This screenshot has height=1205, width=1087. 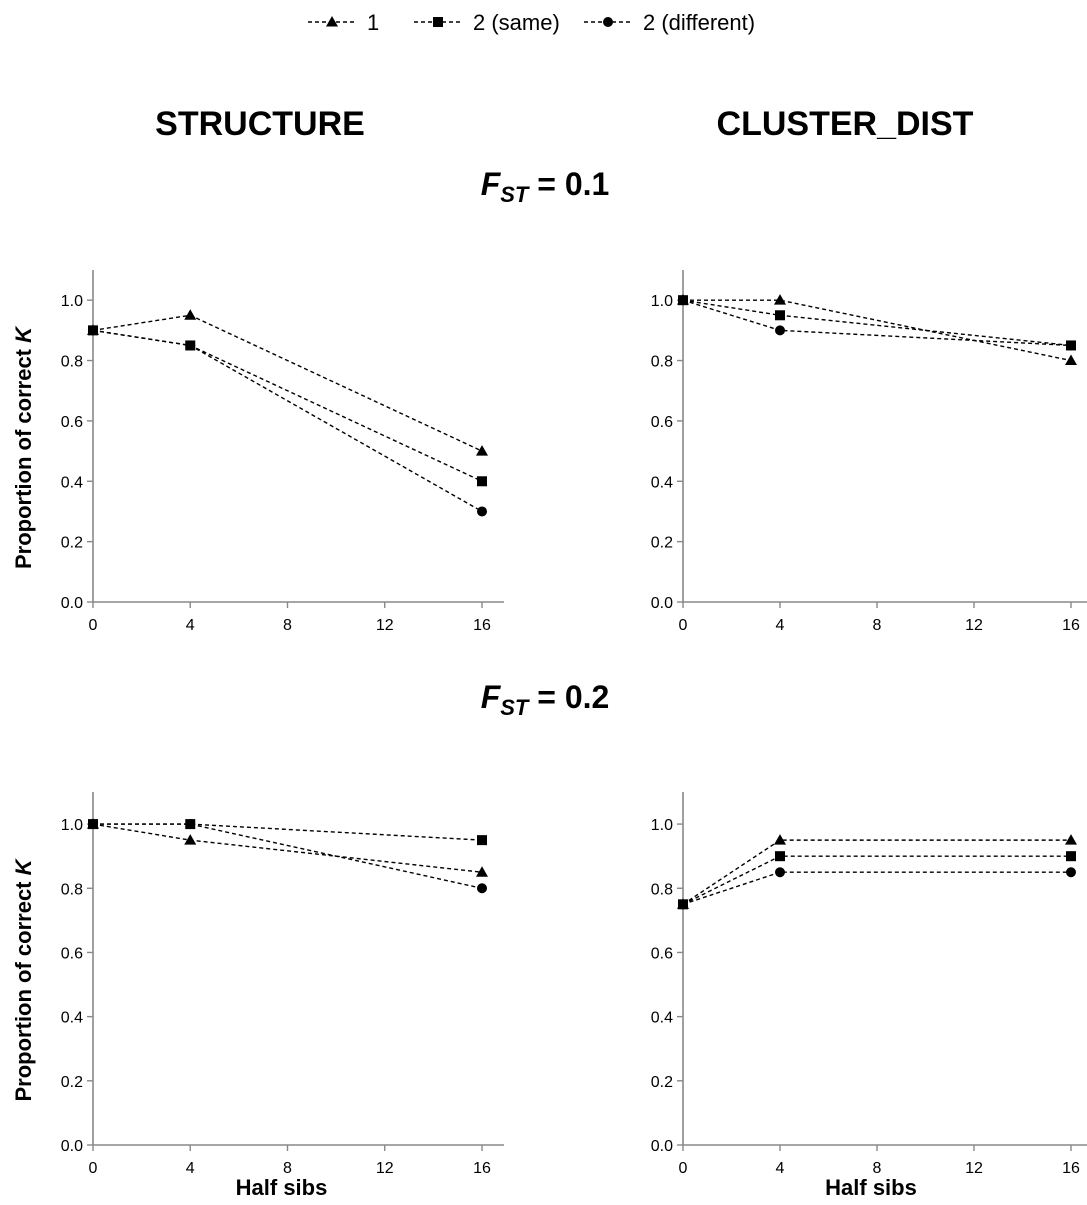 I want to click on legend-marker-square, so click(x=438, y=22).